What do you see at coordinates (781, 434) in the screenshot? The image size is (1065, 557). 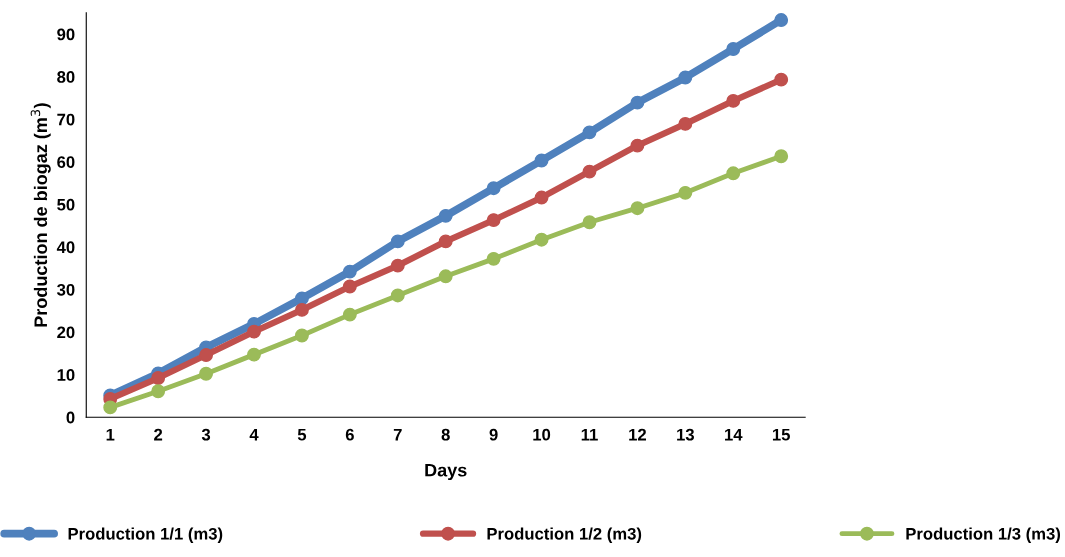 I see `x-tick-label: 15` at bounding box center [781, 434].